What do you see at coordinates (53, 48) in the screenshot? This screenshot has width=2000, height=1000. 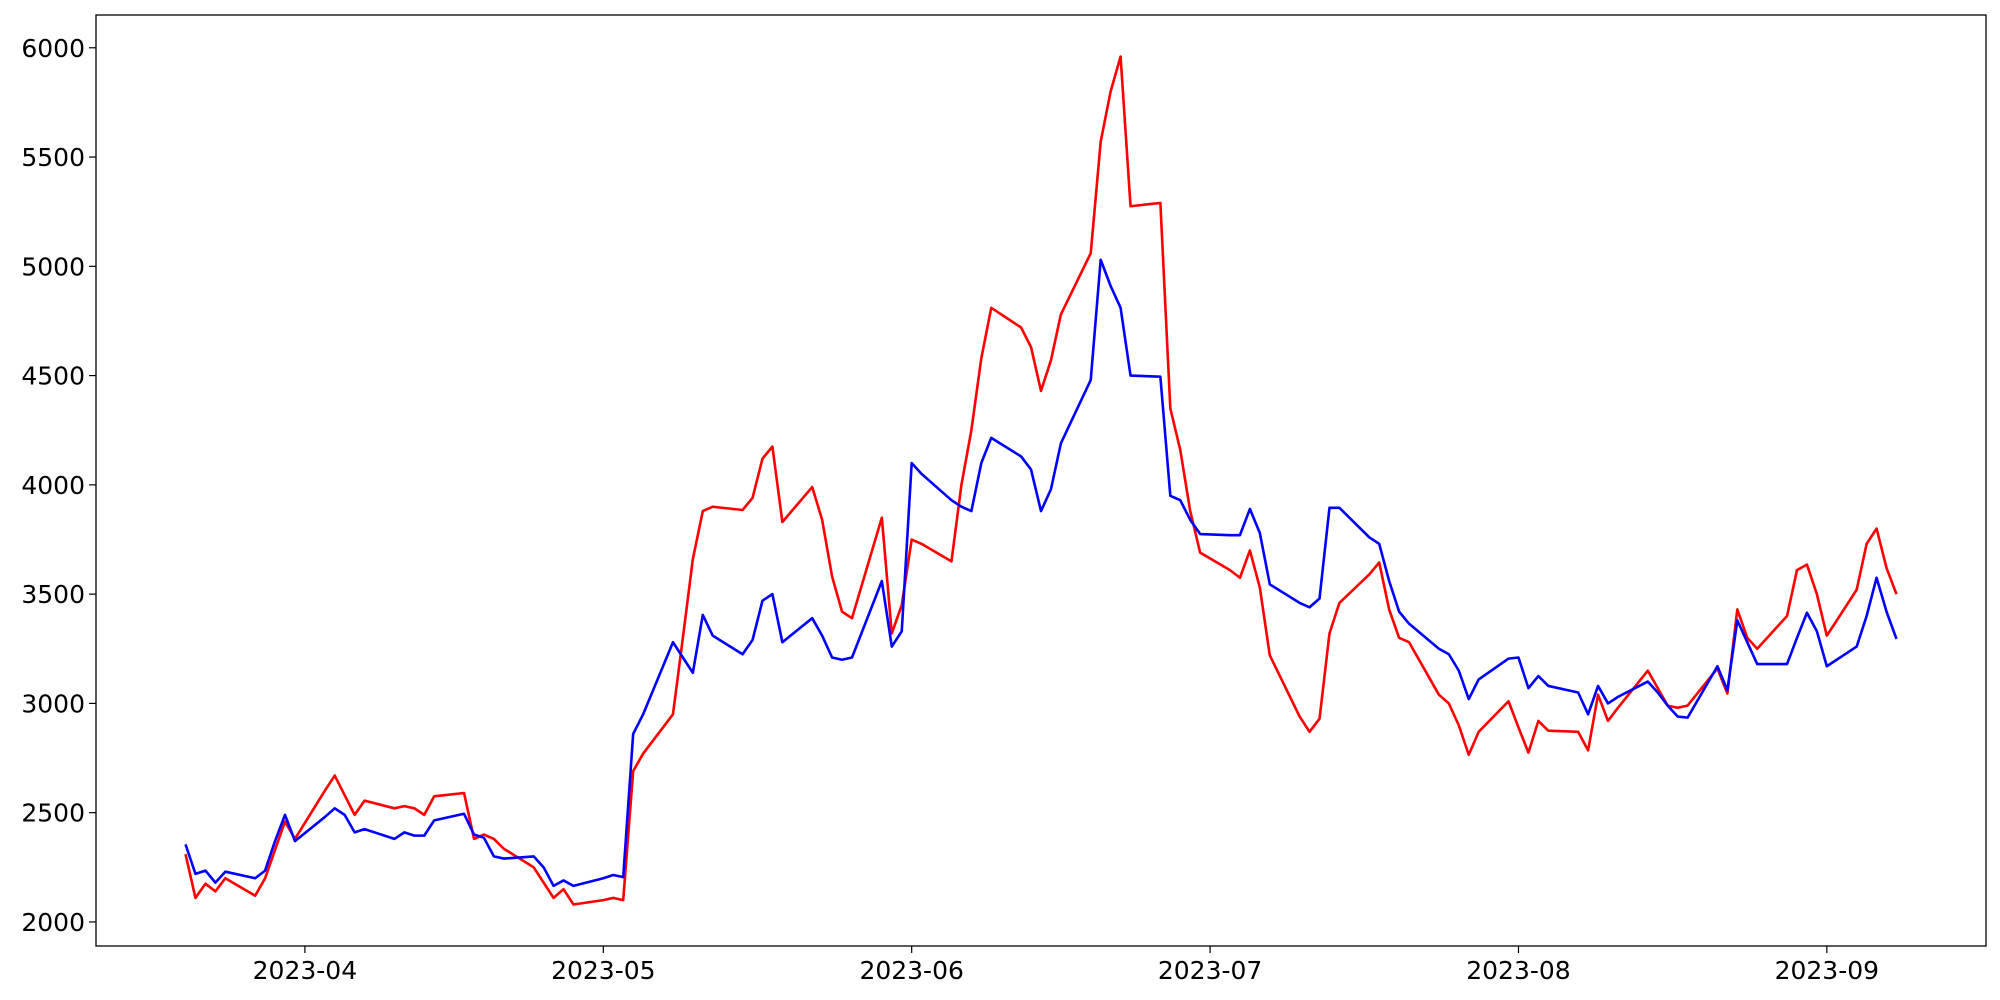 I see `y-tick-label: 6000` at bounding box center [53, 48].